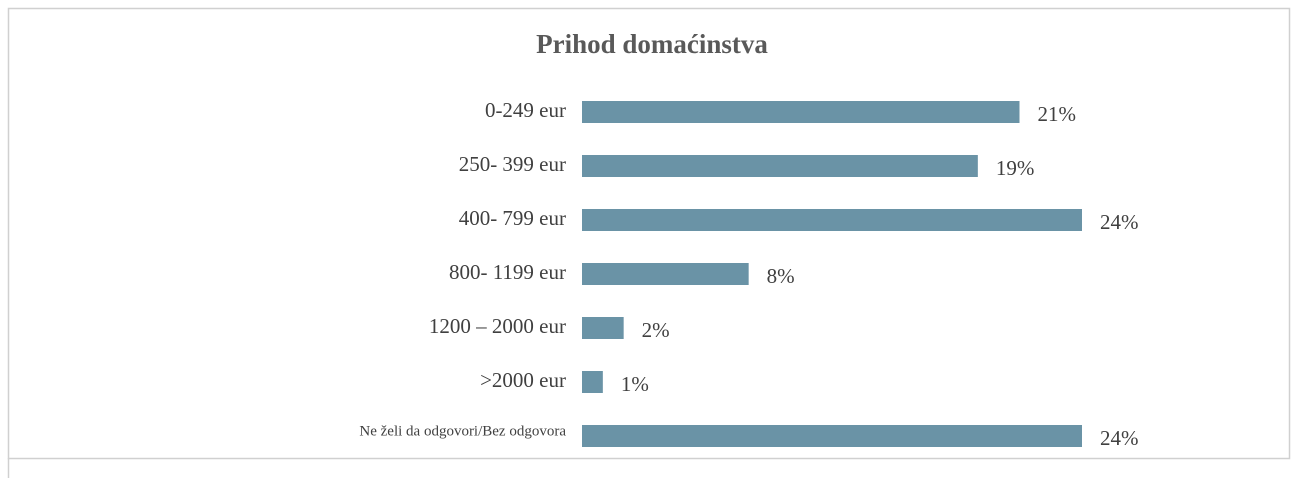  What do you see at coordinates (512, 218) in the screenshot?
I see `category-label: 400- 799 eur` at bounding box center [512, 218].